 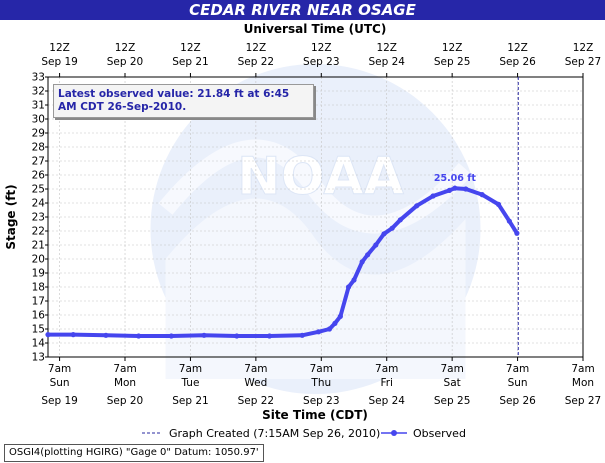 I want to click on bottom-tick-day: Sat, so click(x=452, y=383).